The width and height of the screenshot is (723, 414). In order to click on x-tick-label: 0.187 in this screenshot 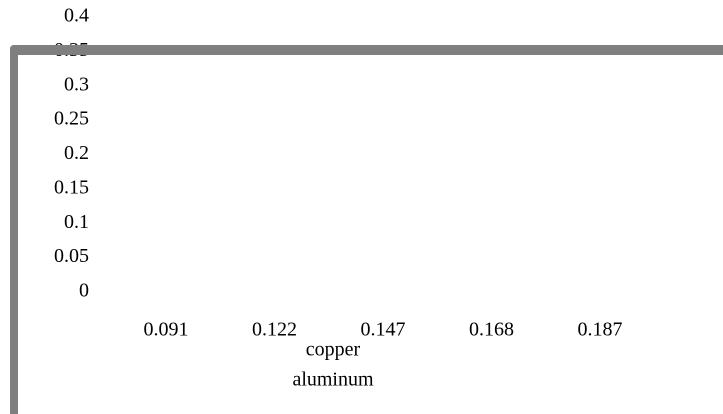, I will do `click(600, 330)`.